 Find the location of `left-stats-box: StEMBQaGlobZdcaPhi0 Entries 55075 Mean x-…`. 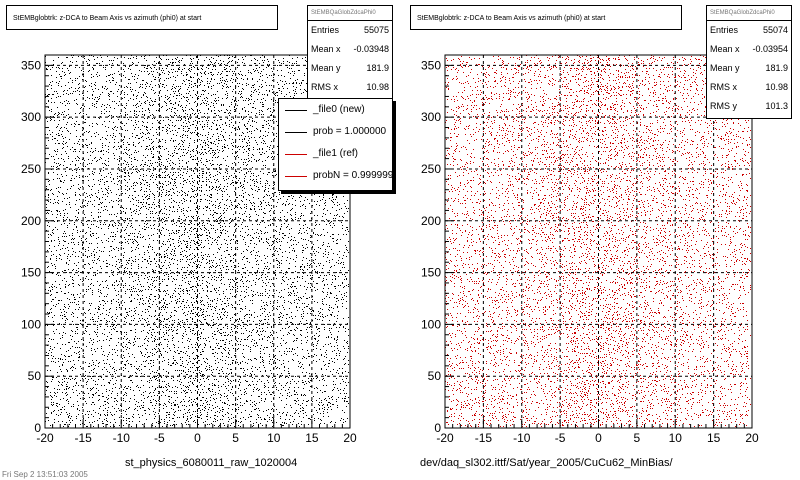

left-stats-box: StEMBQaGlobZdcaPhi0 Entries 55075 Mean x-… is located at coordinates (350, 55).